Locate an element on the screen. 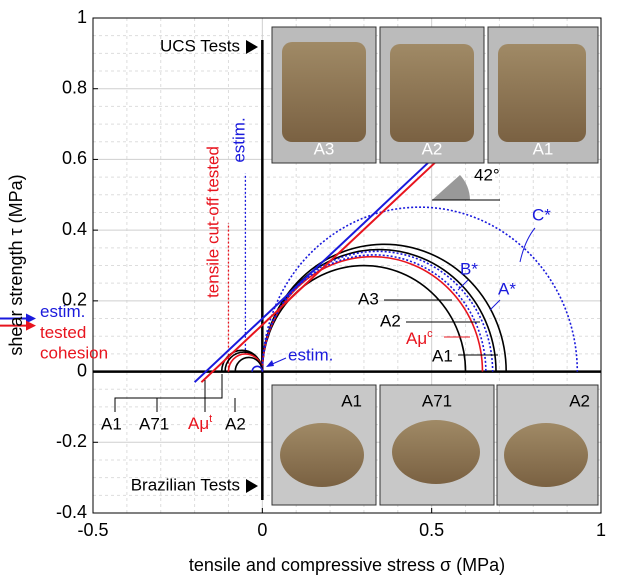 The width and height of the screenshot is (620, 578). y-tick-label: 0.2 is located at coordinates (74, 300).